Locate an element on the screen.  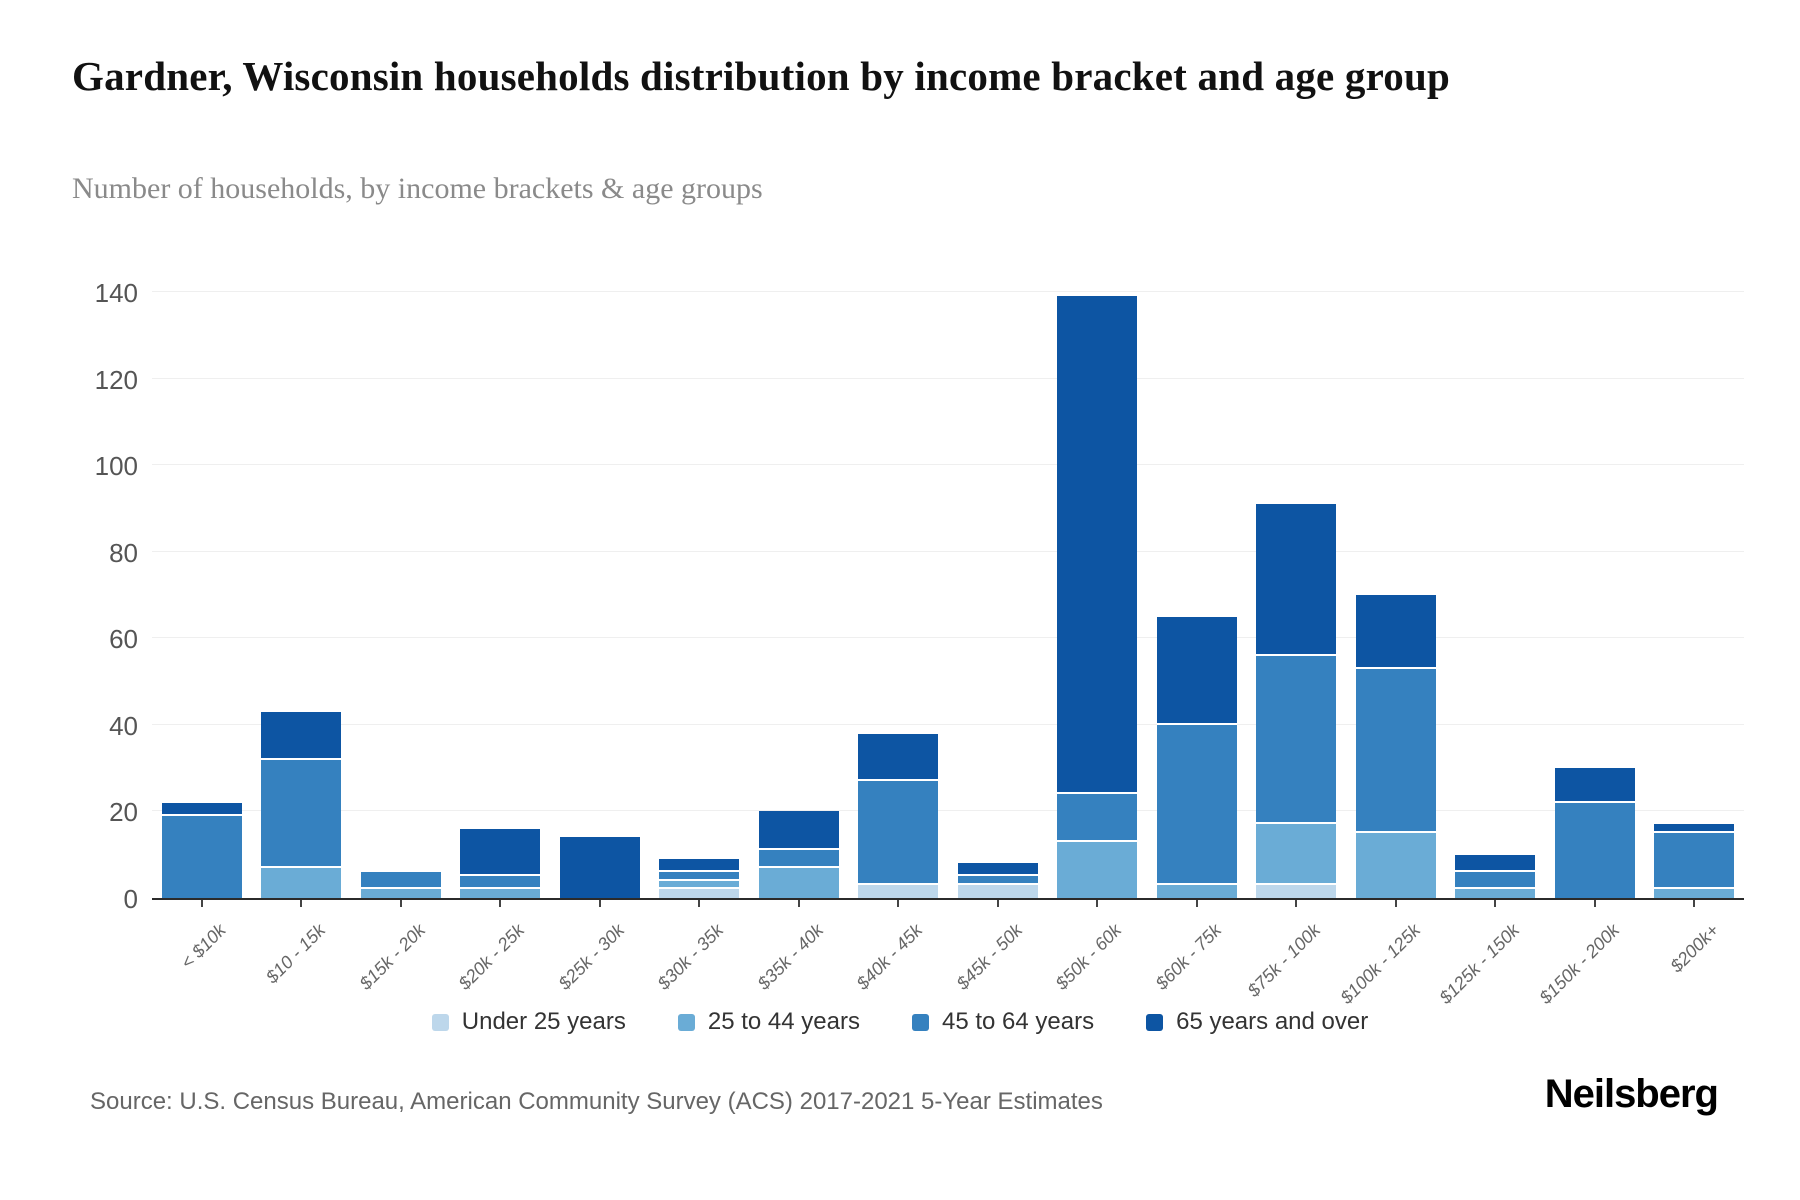
x-tick-label: $35k - 40k is located at coordinates (790, 957).